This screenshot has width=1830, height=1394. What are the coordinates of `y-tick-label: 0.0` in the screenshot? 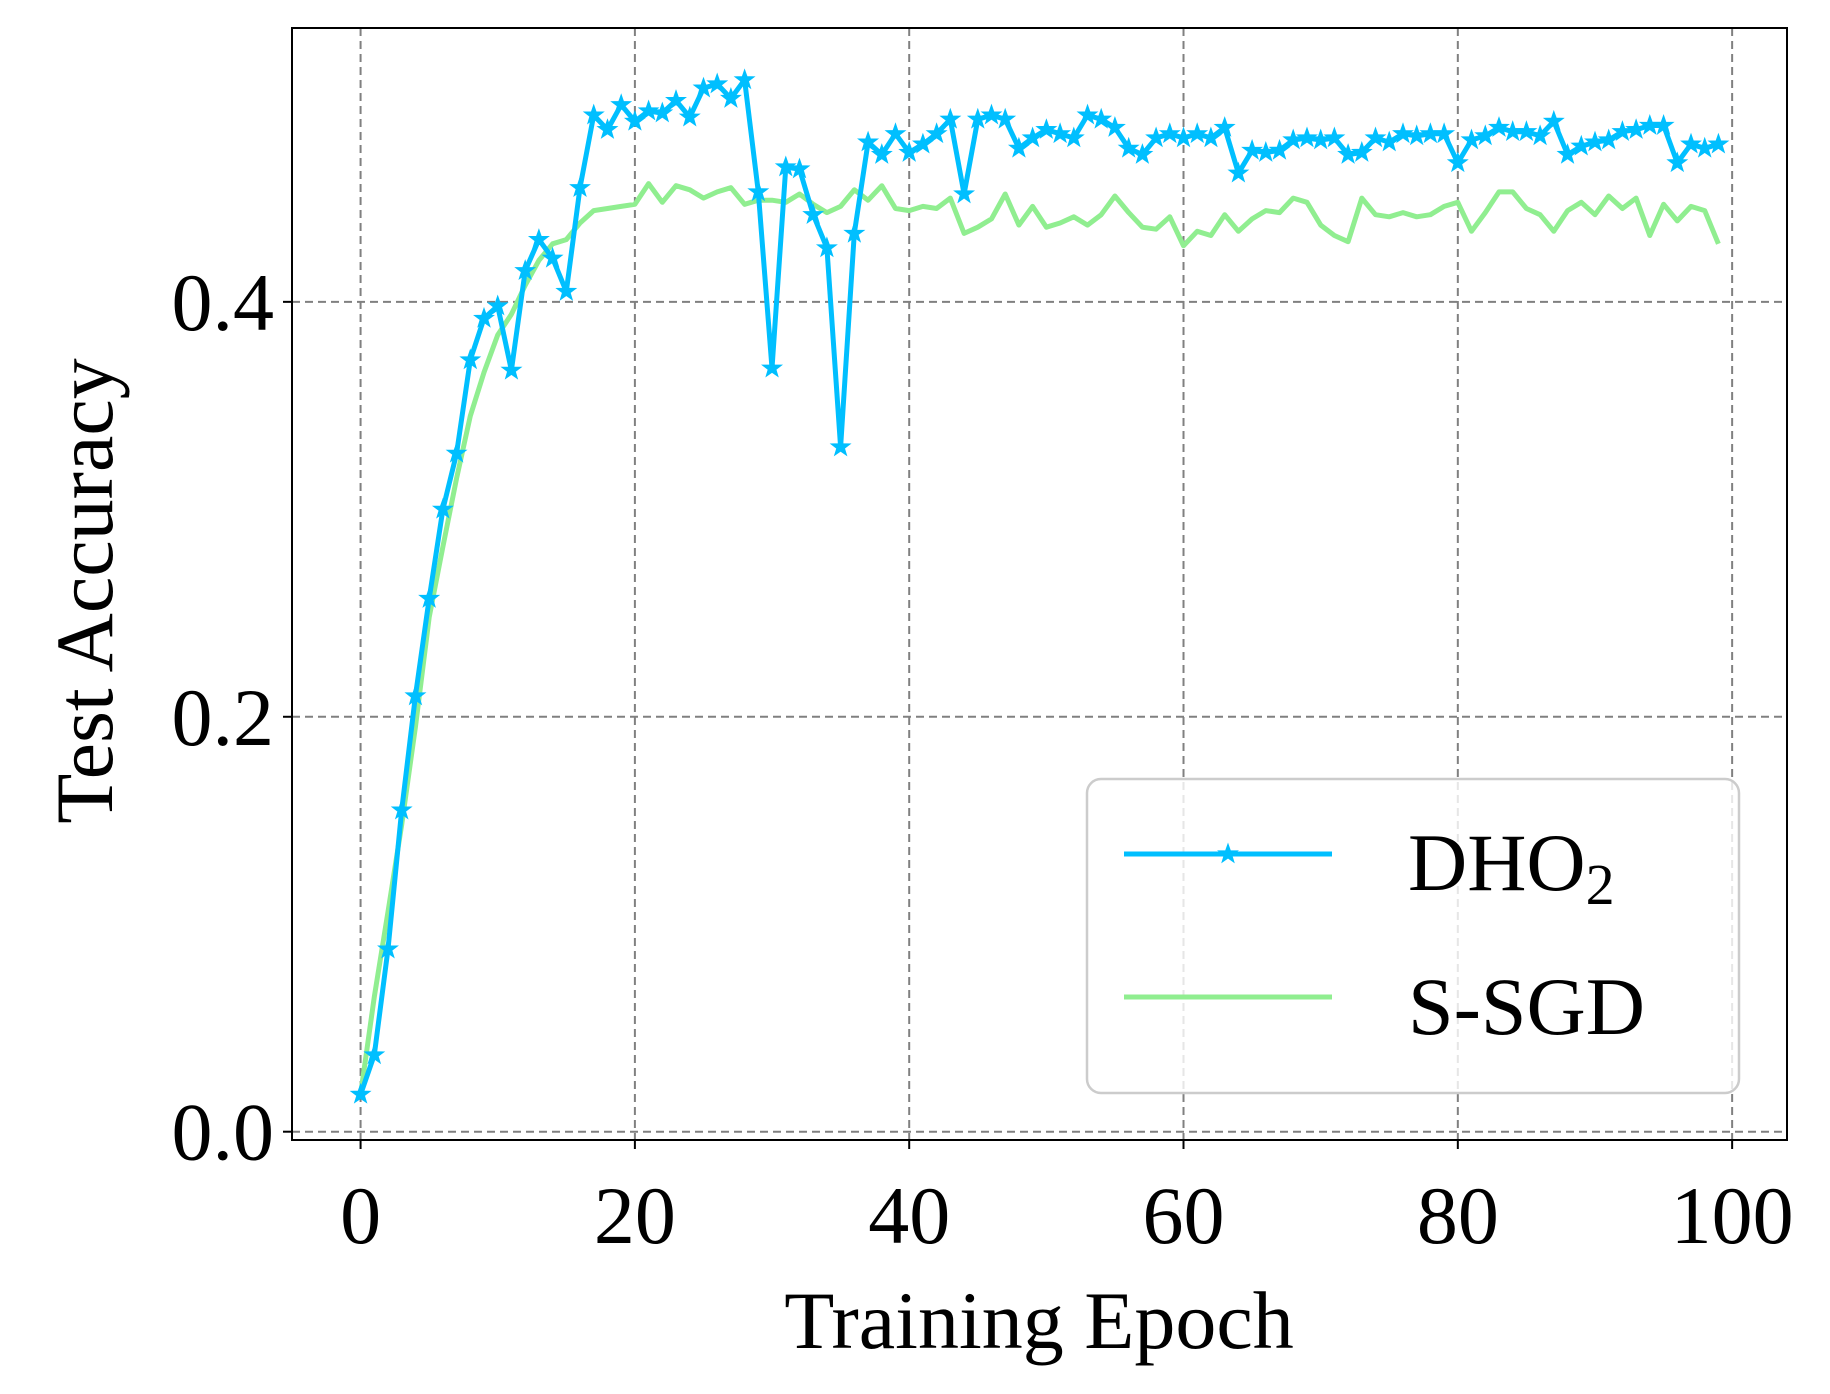 It's located at (223, 1132).